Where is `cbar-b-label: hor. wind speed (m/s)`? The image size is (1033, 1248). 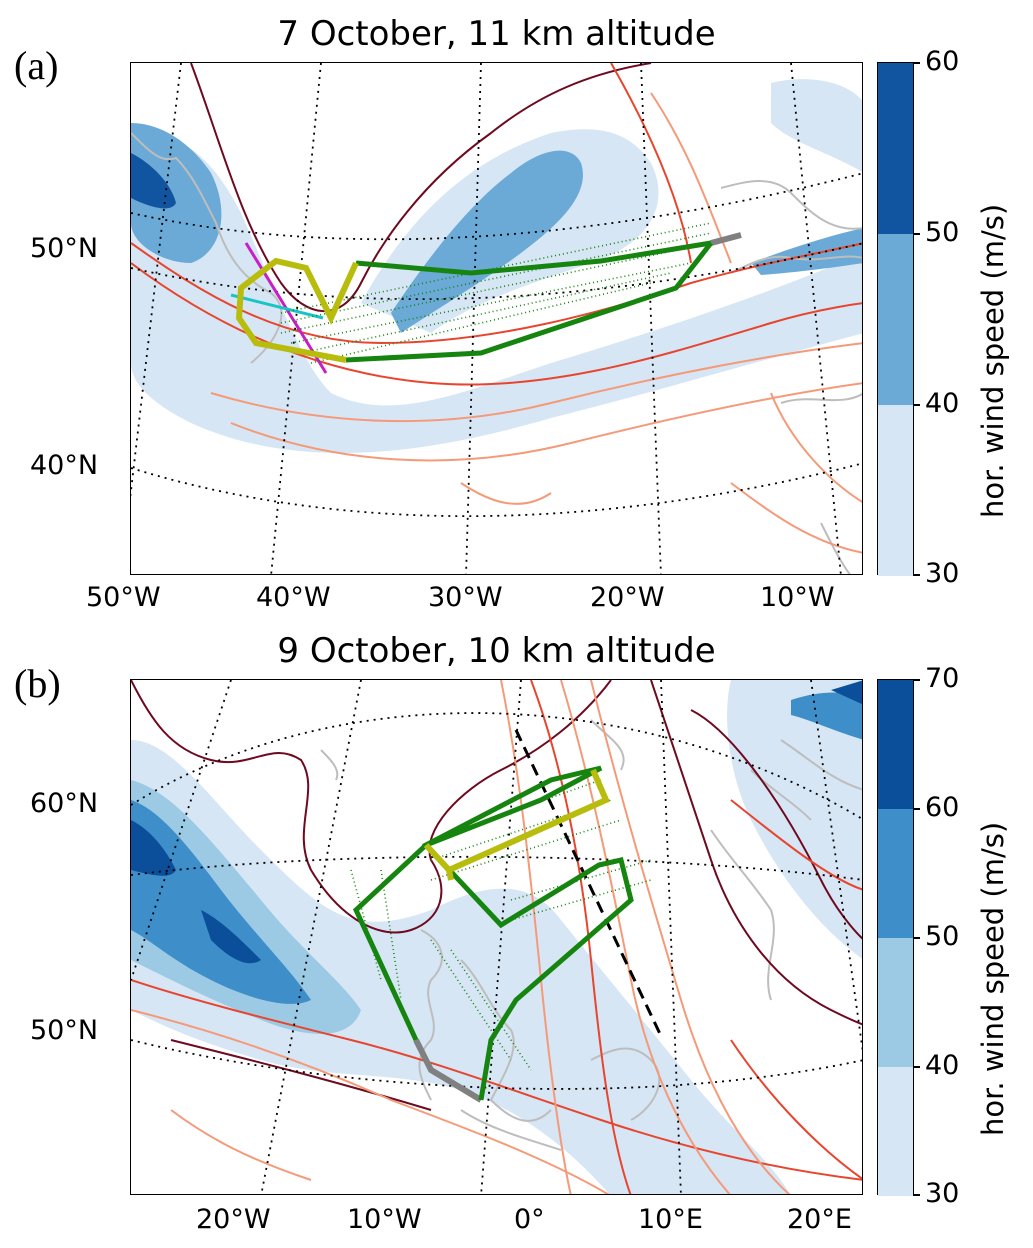
cbar-b-label: hor. wind speed (m/s) is located at coordinates (993, 978).